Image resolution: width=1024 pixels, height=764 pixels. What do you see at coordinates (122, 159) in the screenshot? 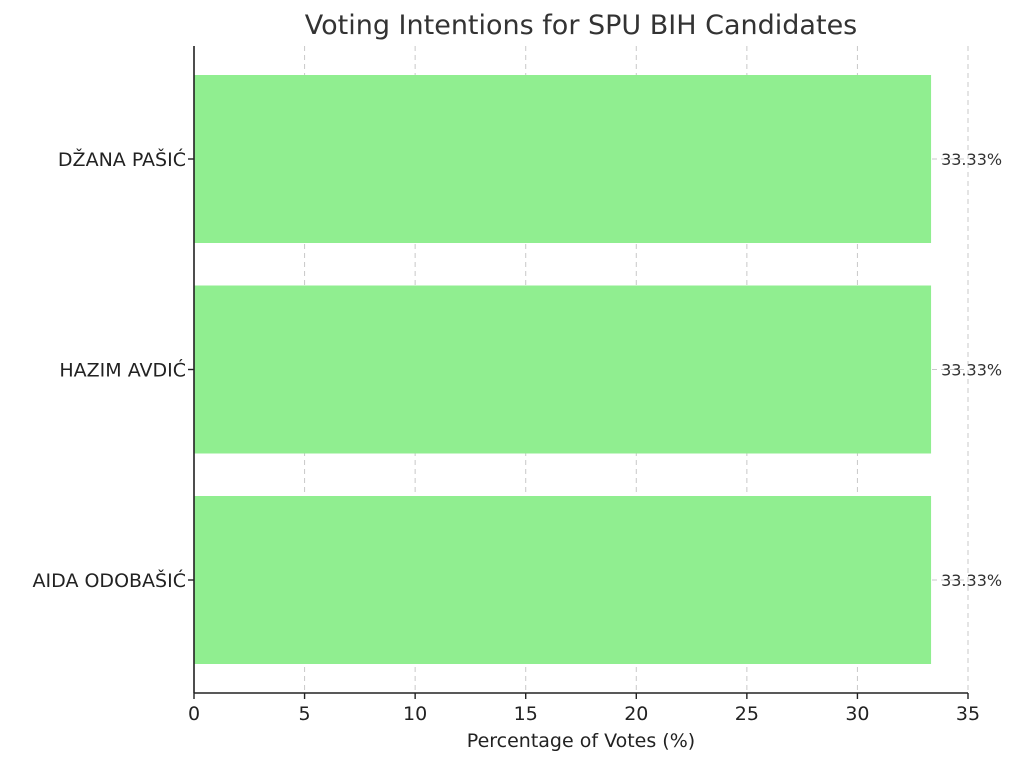
I see `category-label-2: DŽANA PAŠIĆ` at bounding box center [122, 159].